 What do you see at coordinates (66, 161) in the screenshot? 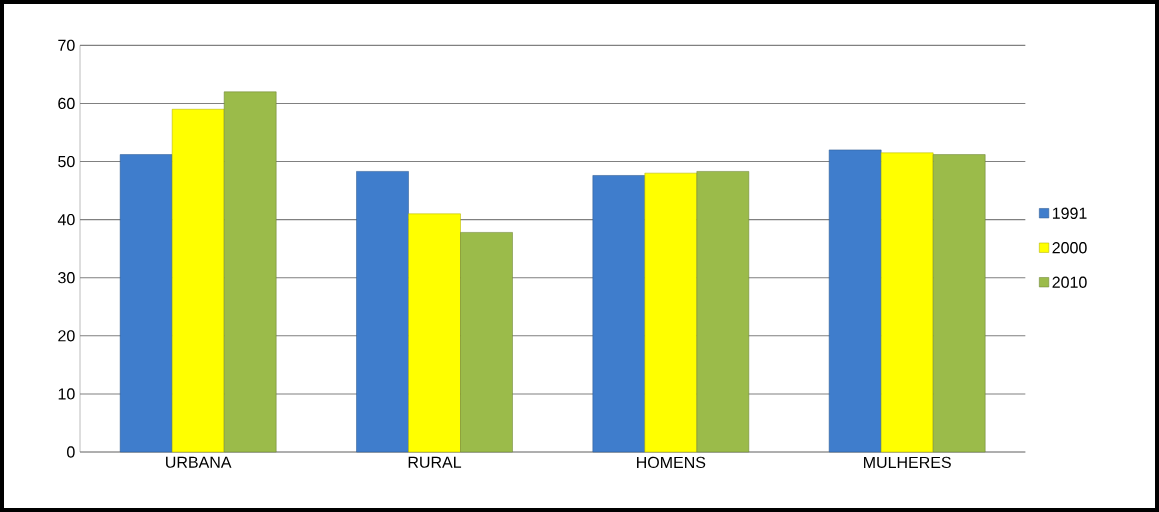
I see `y-tick-label: 50` at bounding box center [66, 161].